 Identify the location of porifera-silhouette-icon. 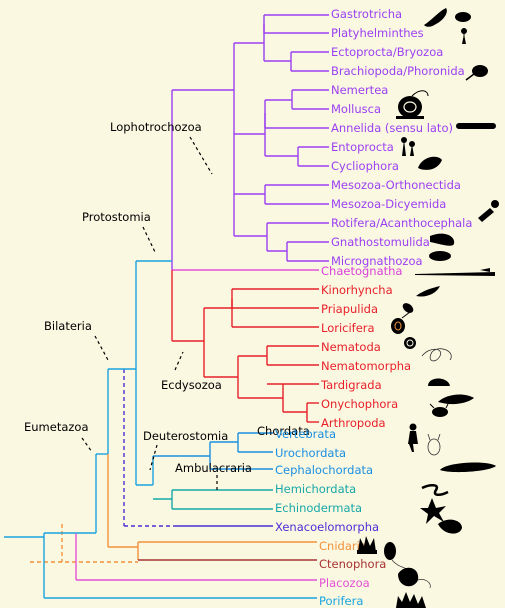
(411, 600).